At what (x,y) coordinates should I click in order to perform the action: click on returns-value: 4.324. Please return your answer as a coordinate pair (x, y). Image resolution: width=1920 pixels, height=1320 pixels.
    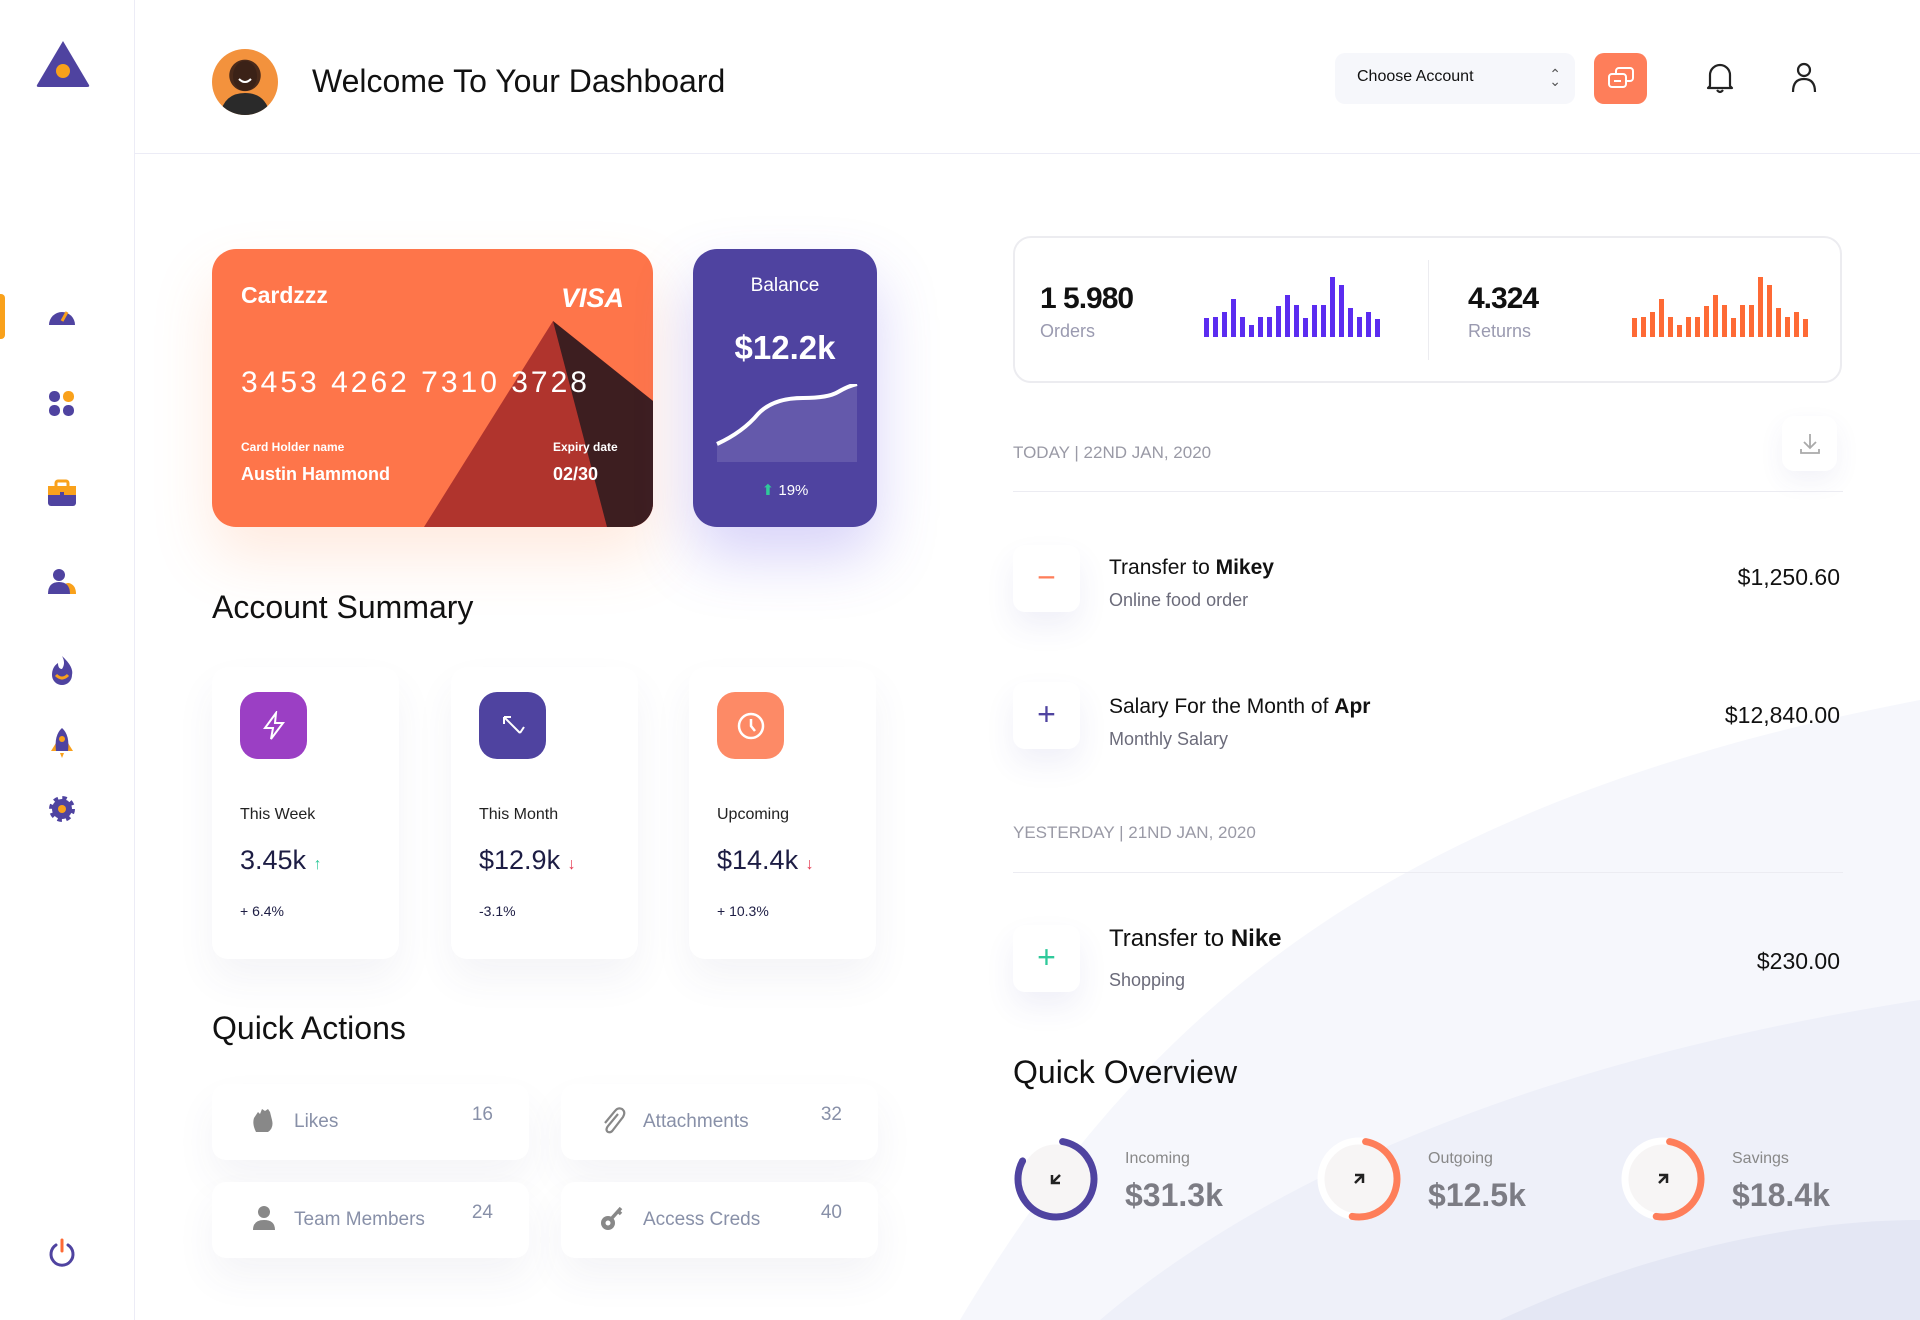
    Looking at the image, I should click on (1503, 298).